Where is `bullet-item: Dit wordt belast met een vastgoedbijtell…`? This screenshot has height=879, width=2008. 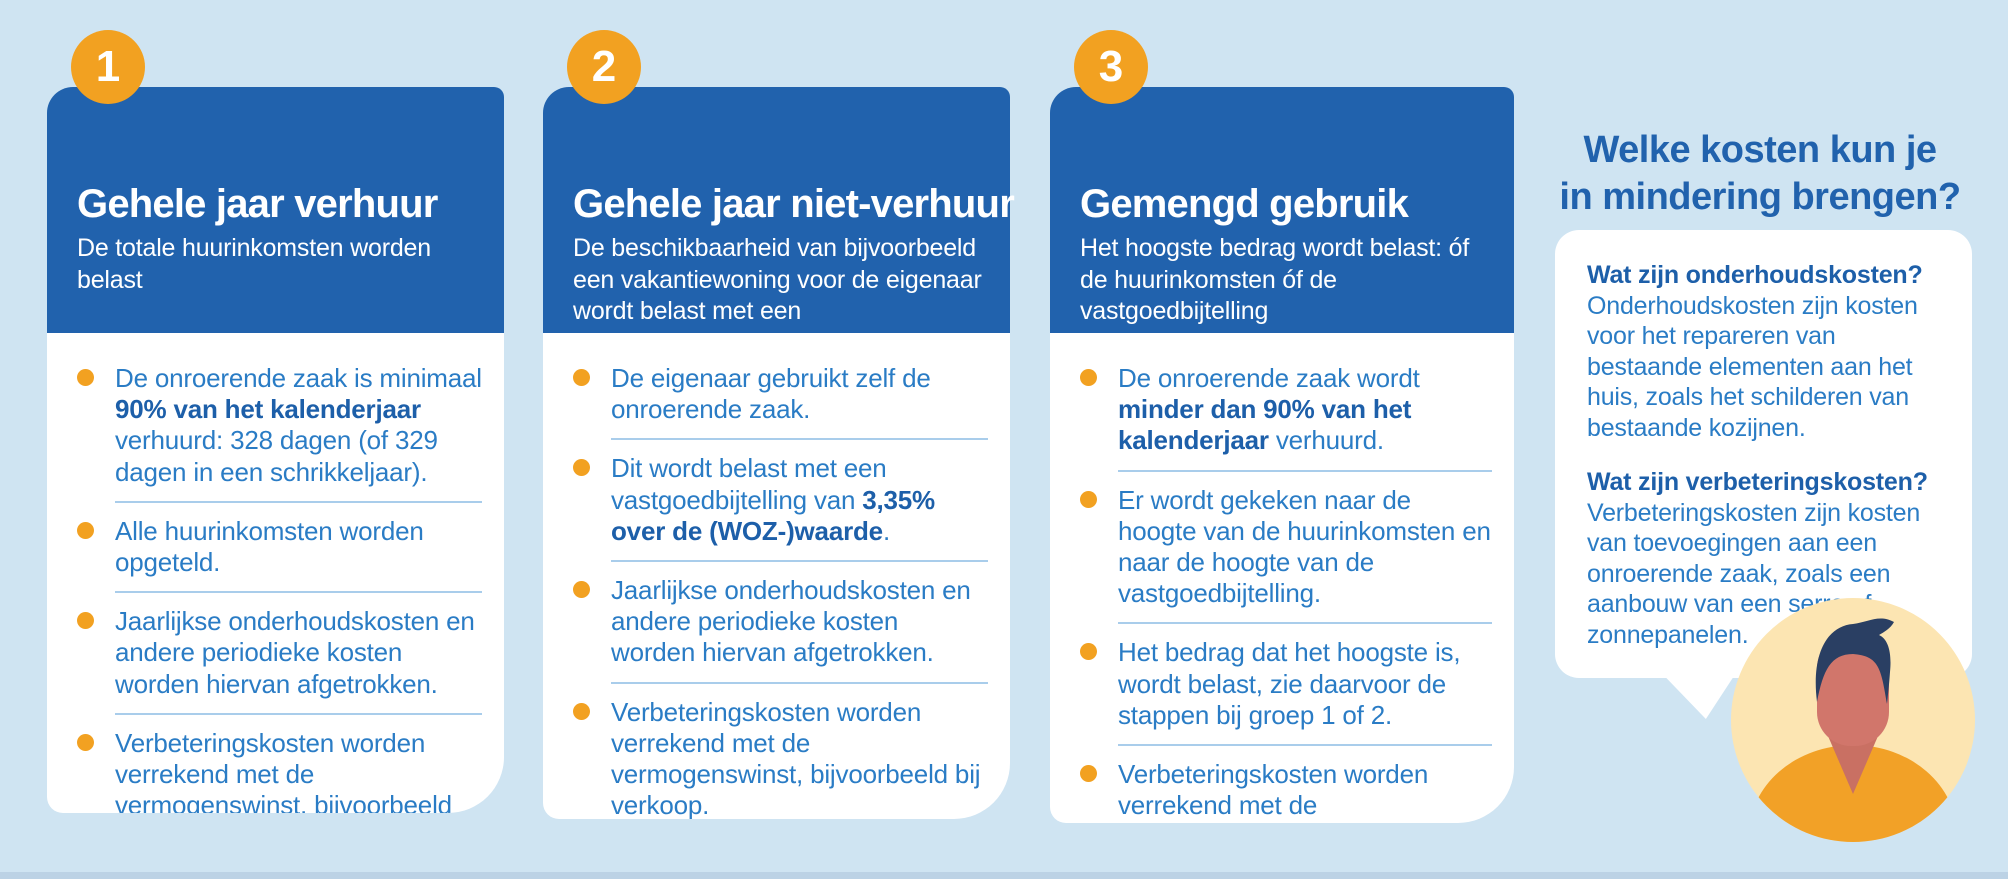 bullet-item: Dit wordt belast met een vastgoedbijtell… is located at coordinates (779, 500).